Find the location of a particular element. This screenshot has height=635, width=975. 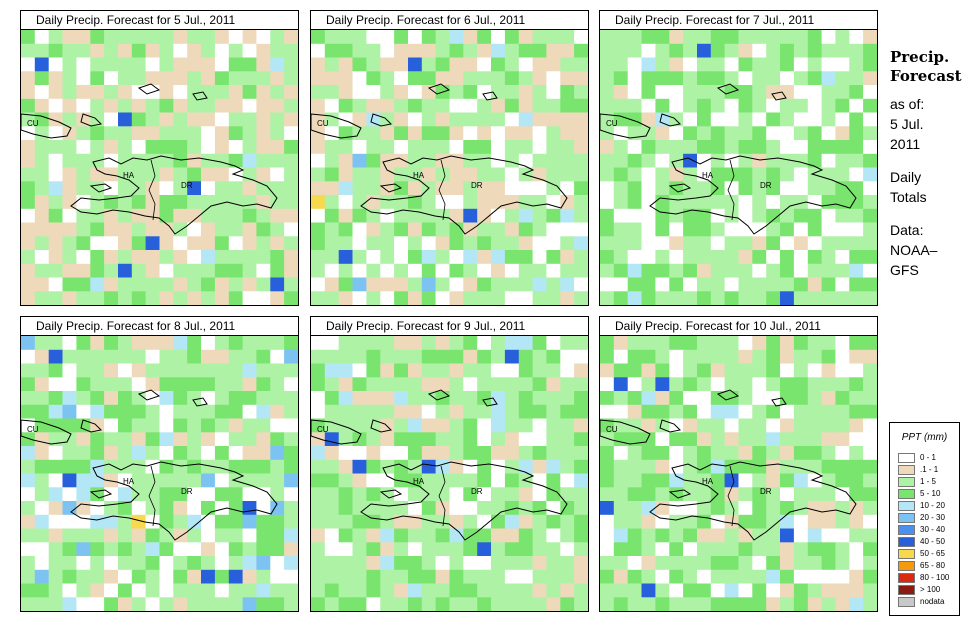

legend-swatch is located at coordinates (906, 518).